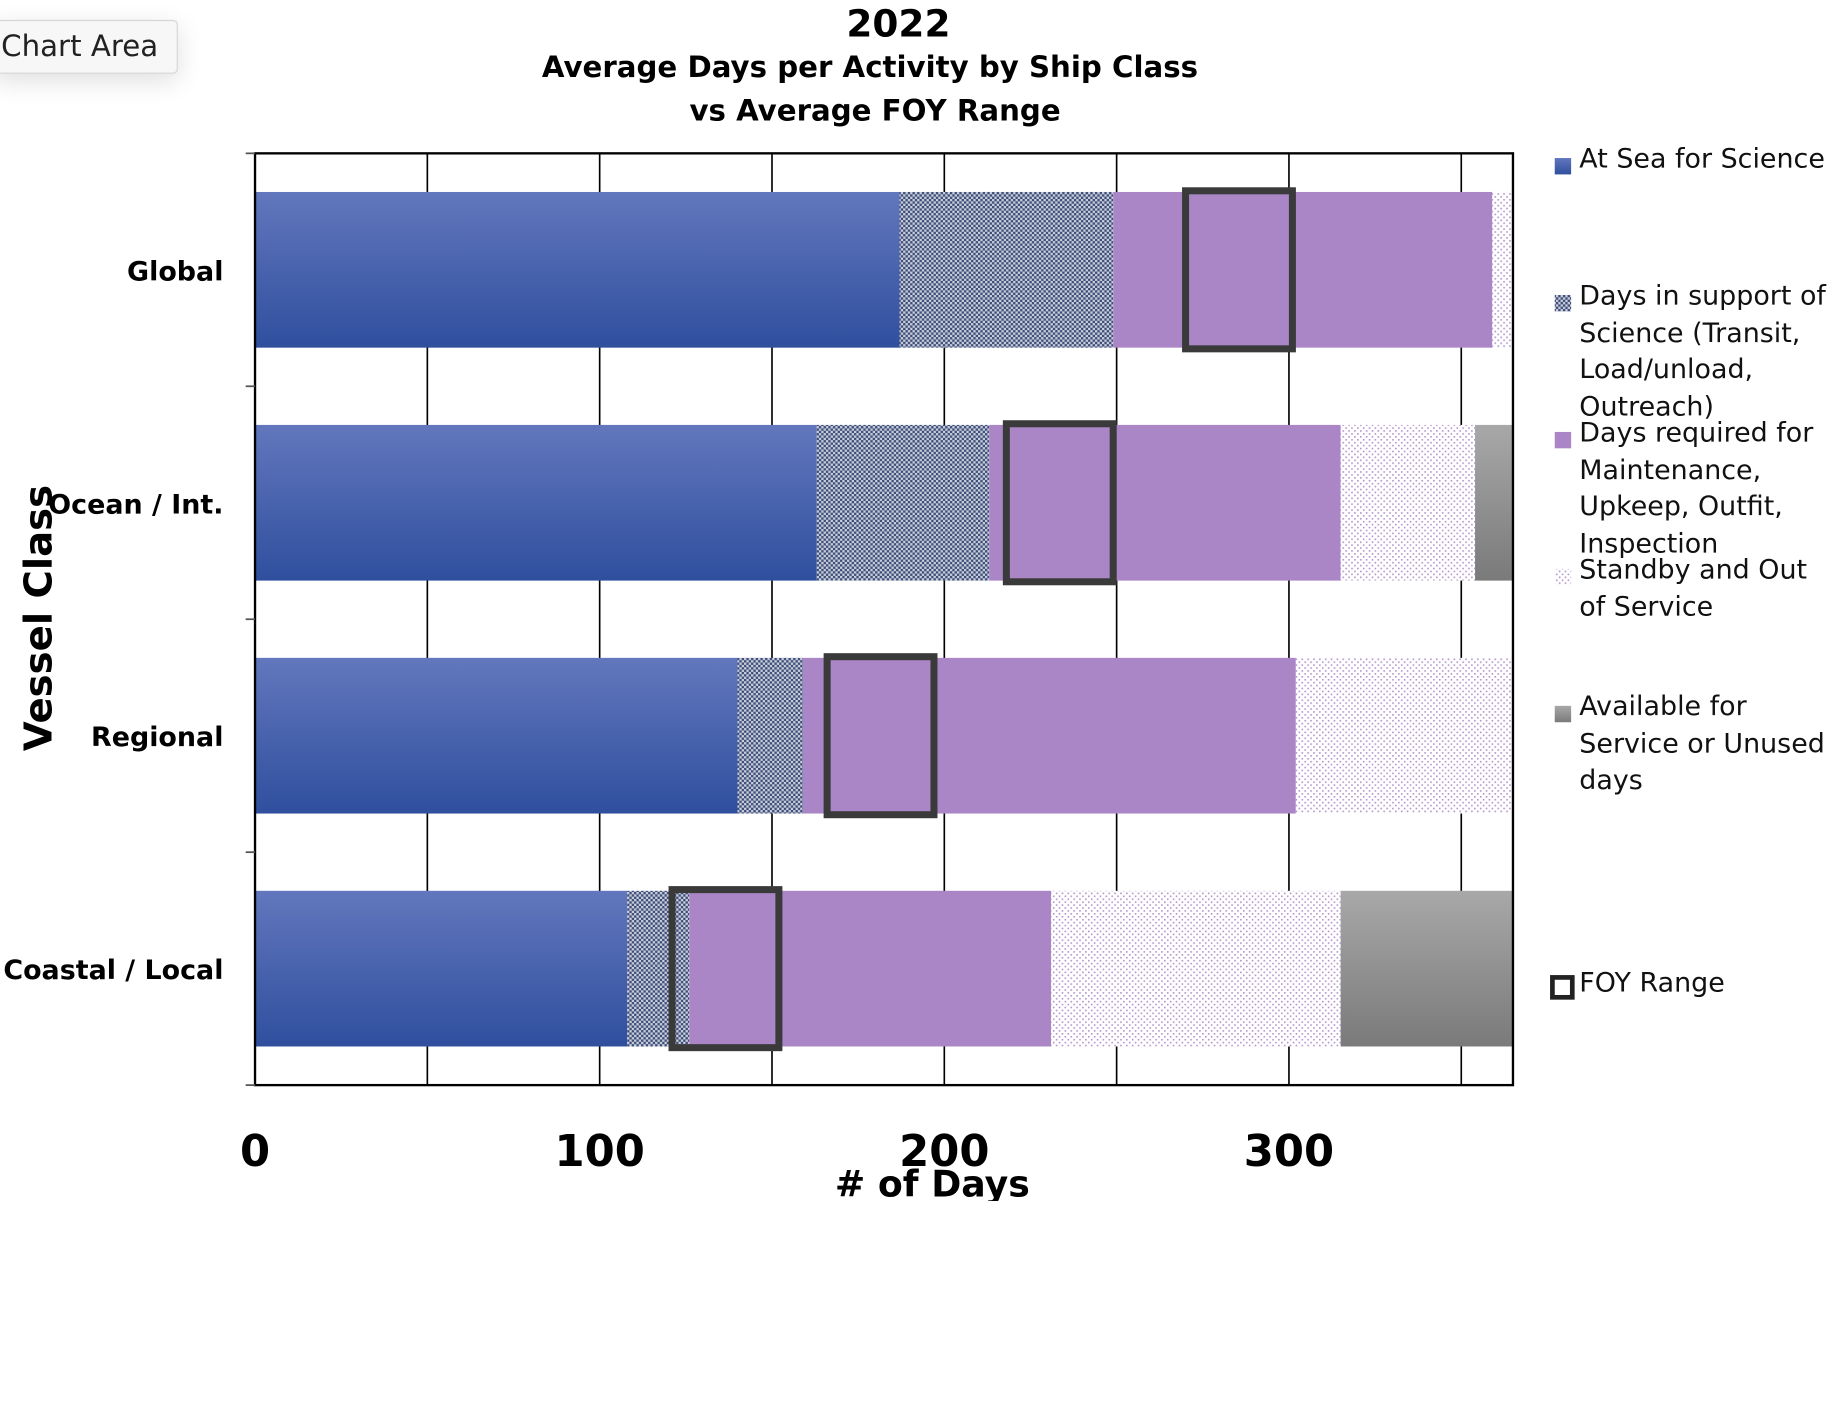 This screenshot has width=1832, height=1406. I want to click on category-label: Coastal / Local, so click(113, 970).